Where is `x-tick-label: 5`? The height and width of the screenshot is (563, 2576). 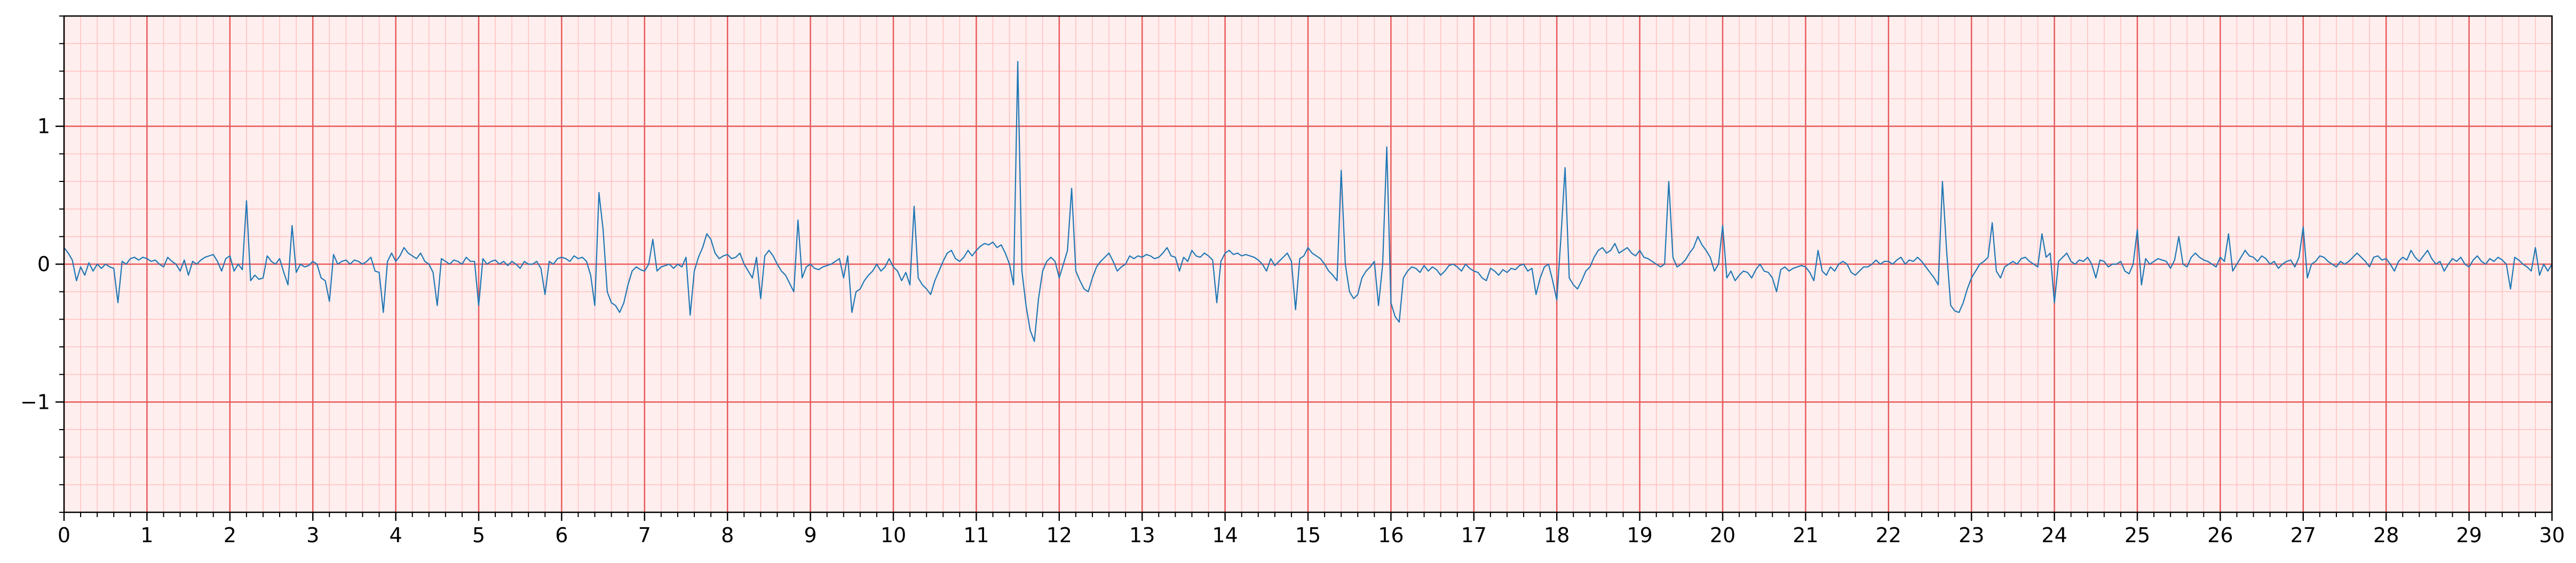 x-tick-label: 5 is located at coordinates (478, 535).